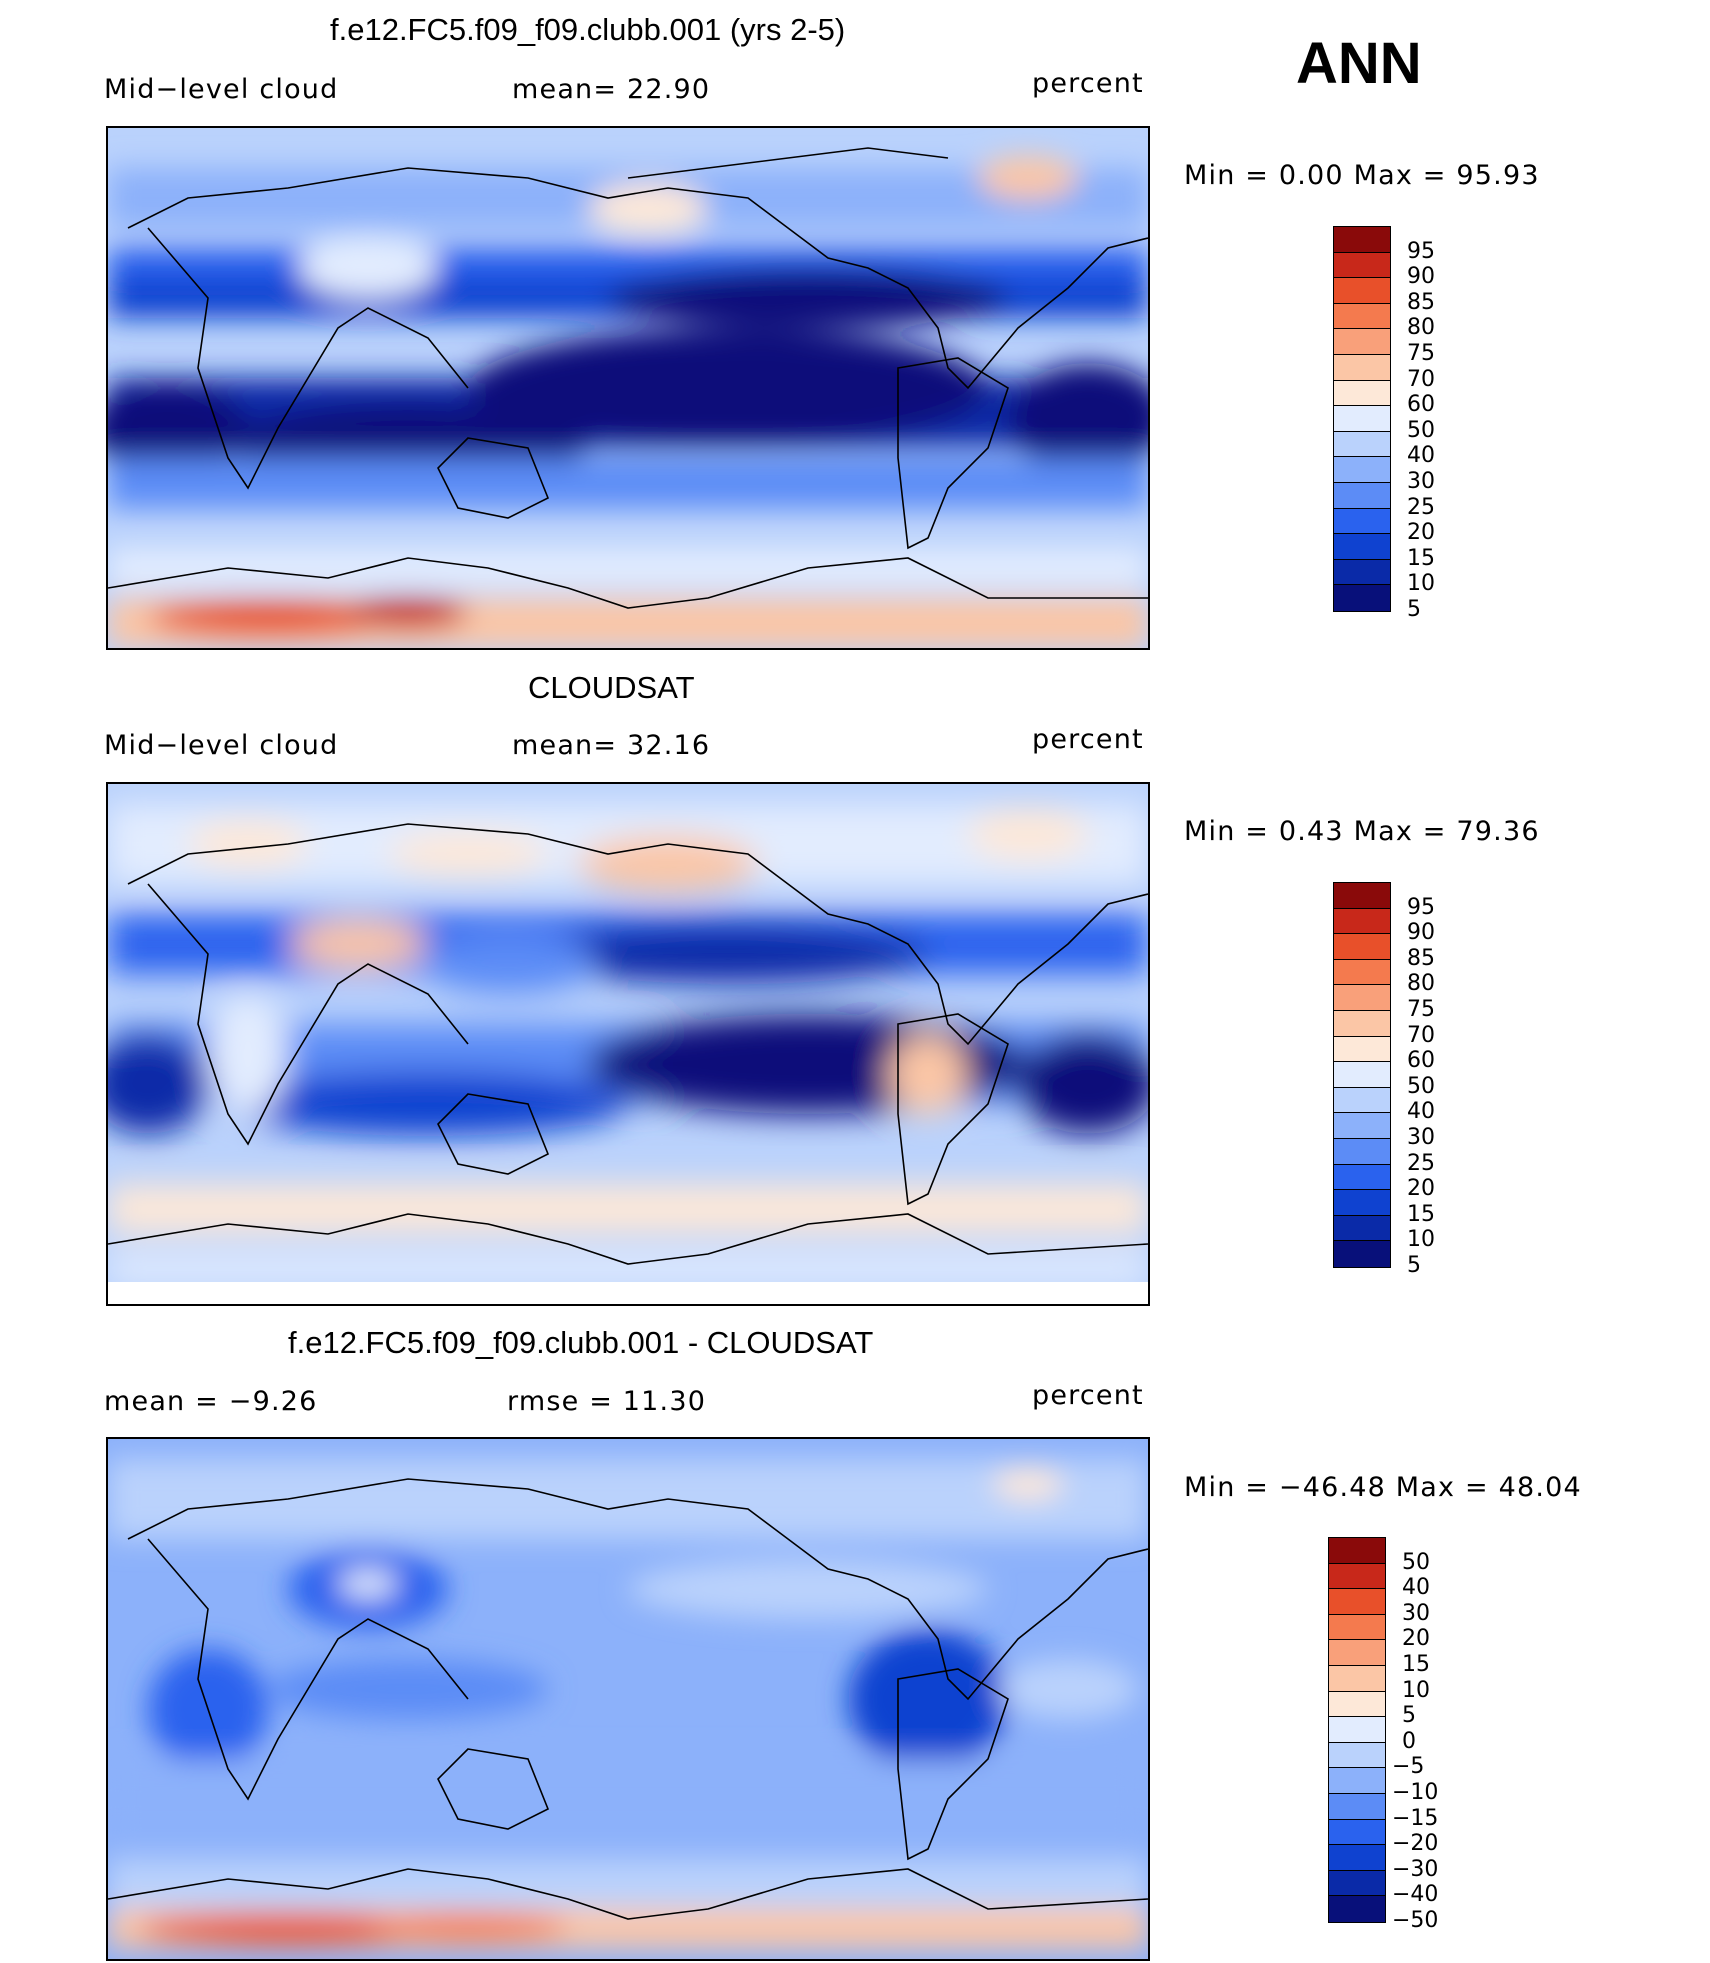 The width and height of the screenshot is (1710, 1963). Describe the element at coordinates (607, 1401) in the screenshot. I see `panel-3-rmse-label: rmse = 11.30` at that location.